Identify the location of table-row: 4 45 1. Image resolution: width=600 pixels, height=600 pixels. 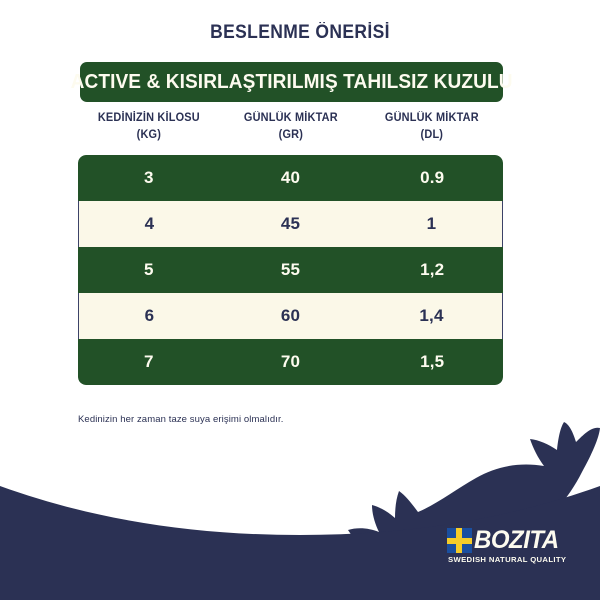
(290, 224).